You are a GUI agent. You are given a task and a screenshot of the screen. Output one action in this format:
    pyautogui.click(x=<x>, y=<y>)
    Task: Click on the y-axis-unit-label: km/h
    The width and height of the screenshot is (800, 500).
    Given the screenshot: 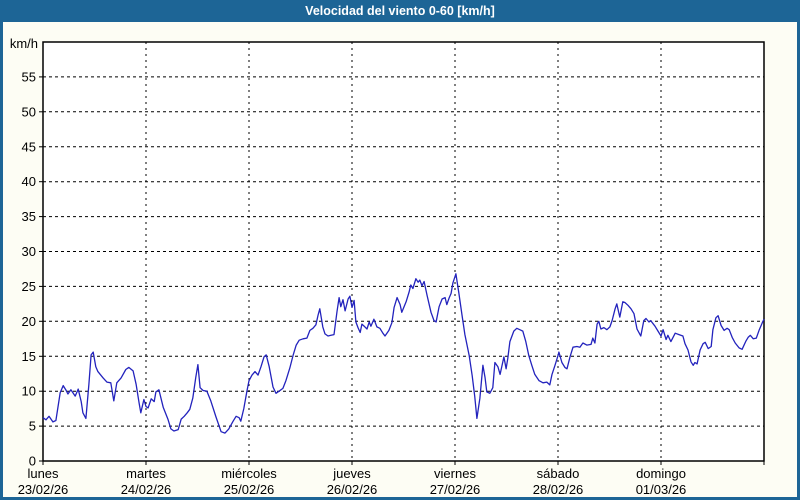 What is the action you would take?
    pyautogui.click(x=24, y=43)
    